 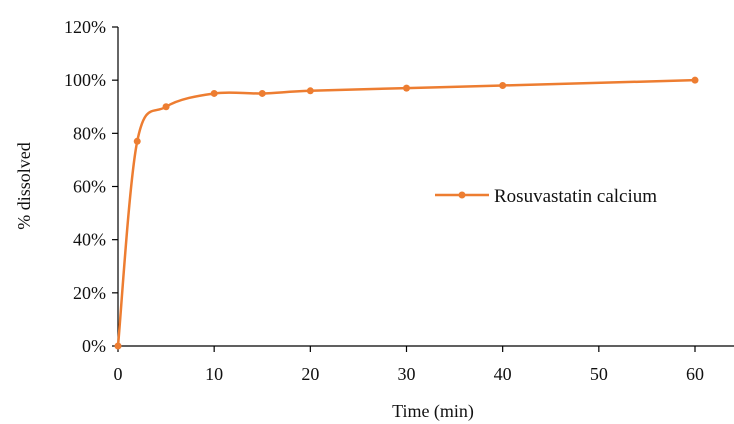 I want to click on x-axis: 0 10 20 30 40 50 60, so click(x=424, y=364).